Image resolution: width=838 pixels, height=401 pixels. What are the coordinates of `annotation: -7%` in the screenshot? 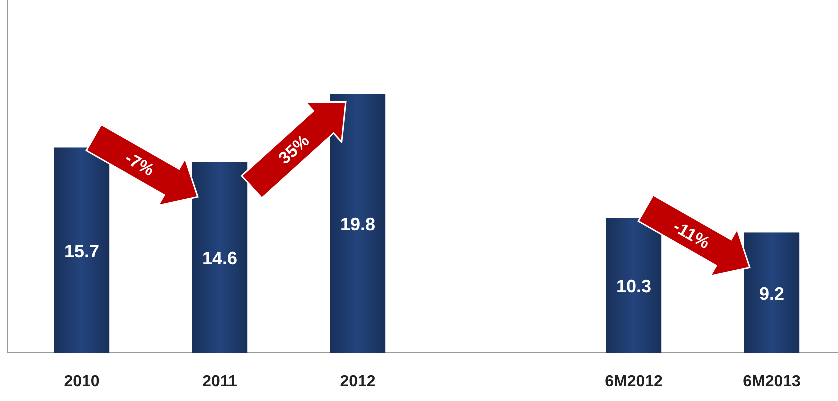 It's located at (140, 164).